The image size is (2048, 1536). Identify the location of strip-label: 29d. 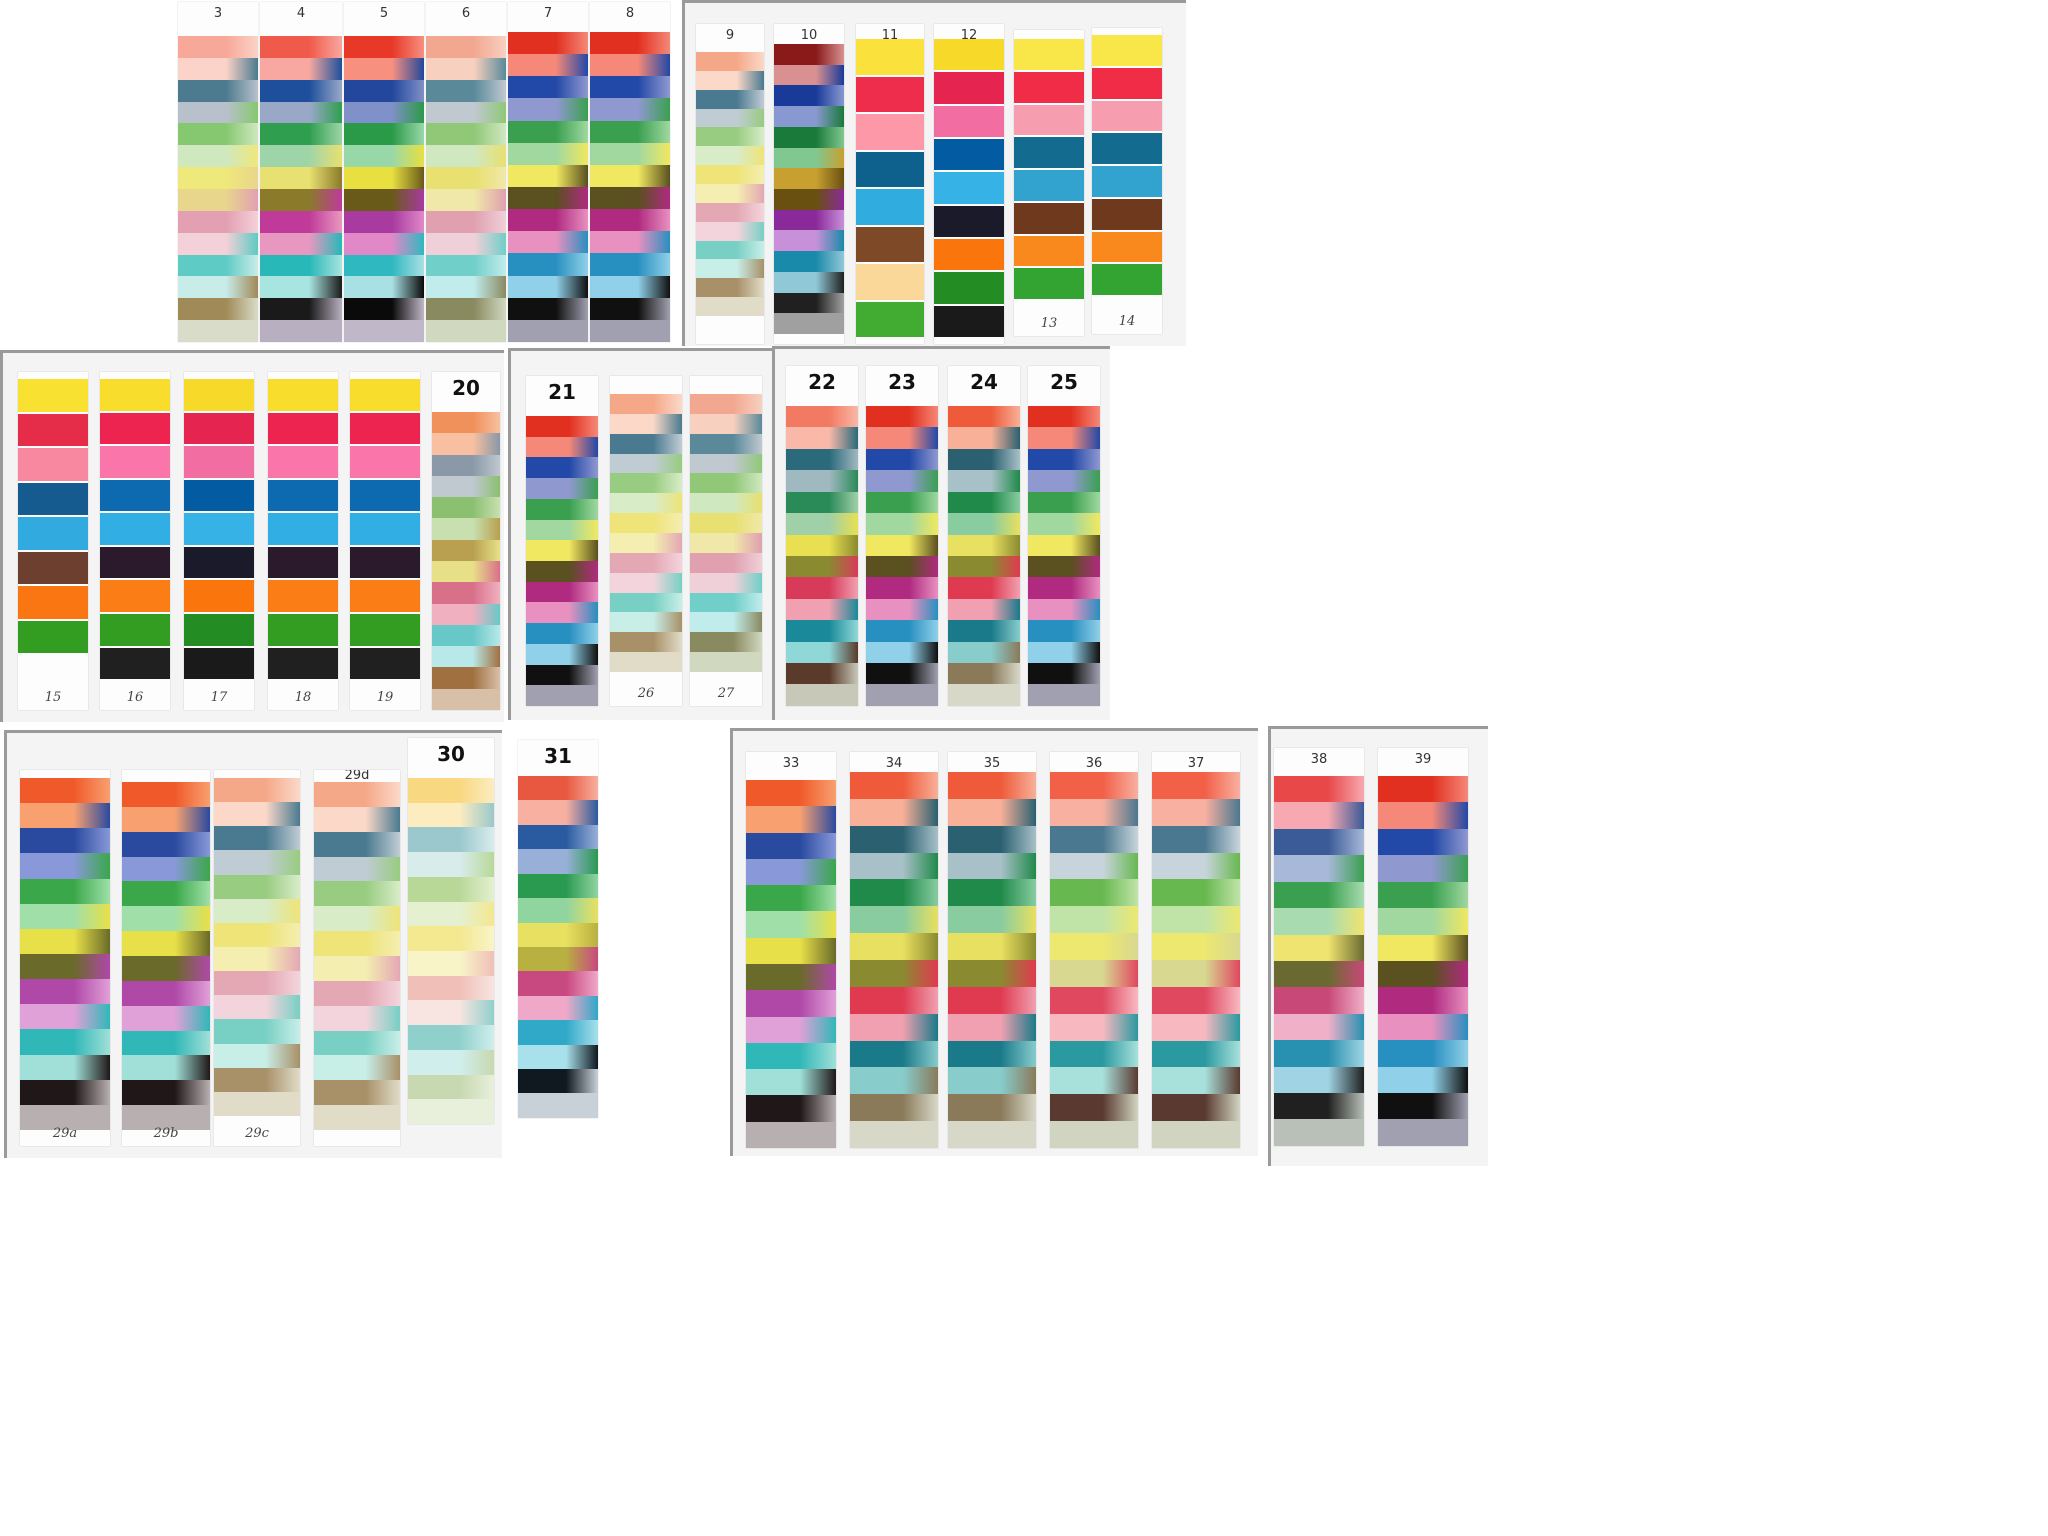
(357, 776).